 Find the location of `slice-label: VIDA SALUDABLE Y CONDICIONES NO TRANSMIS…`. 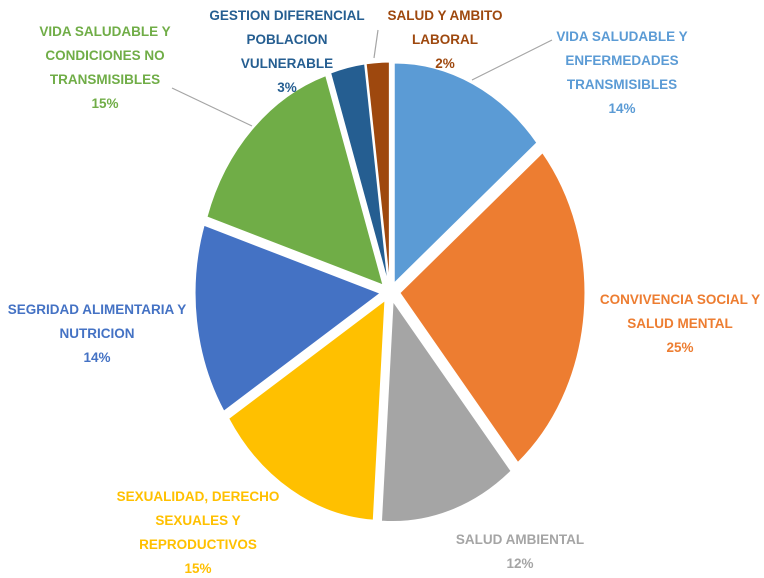

slice-label: VIDA SALUDABLE Y CONDICIONES NO TRANSMIS… is located at coordinates (105, 68).